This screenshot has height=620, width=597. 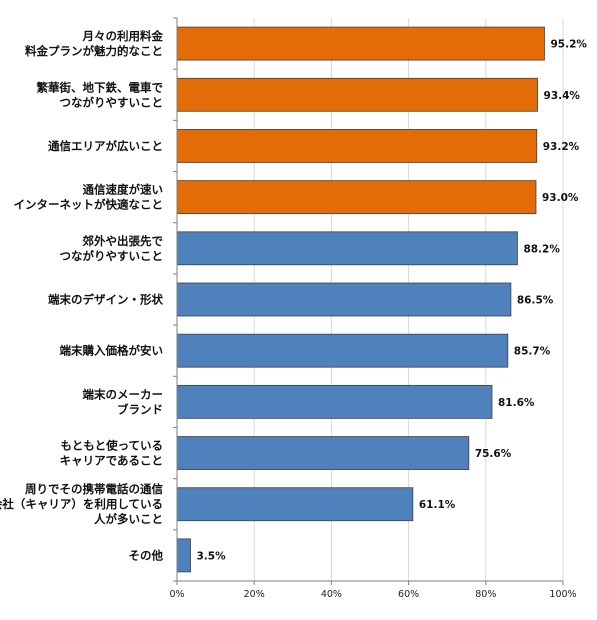 I want to click on category-label: 通信速度が速いインターネットが快適なこと, so click(x=89, y=197).